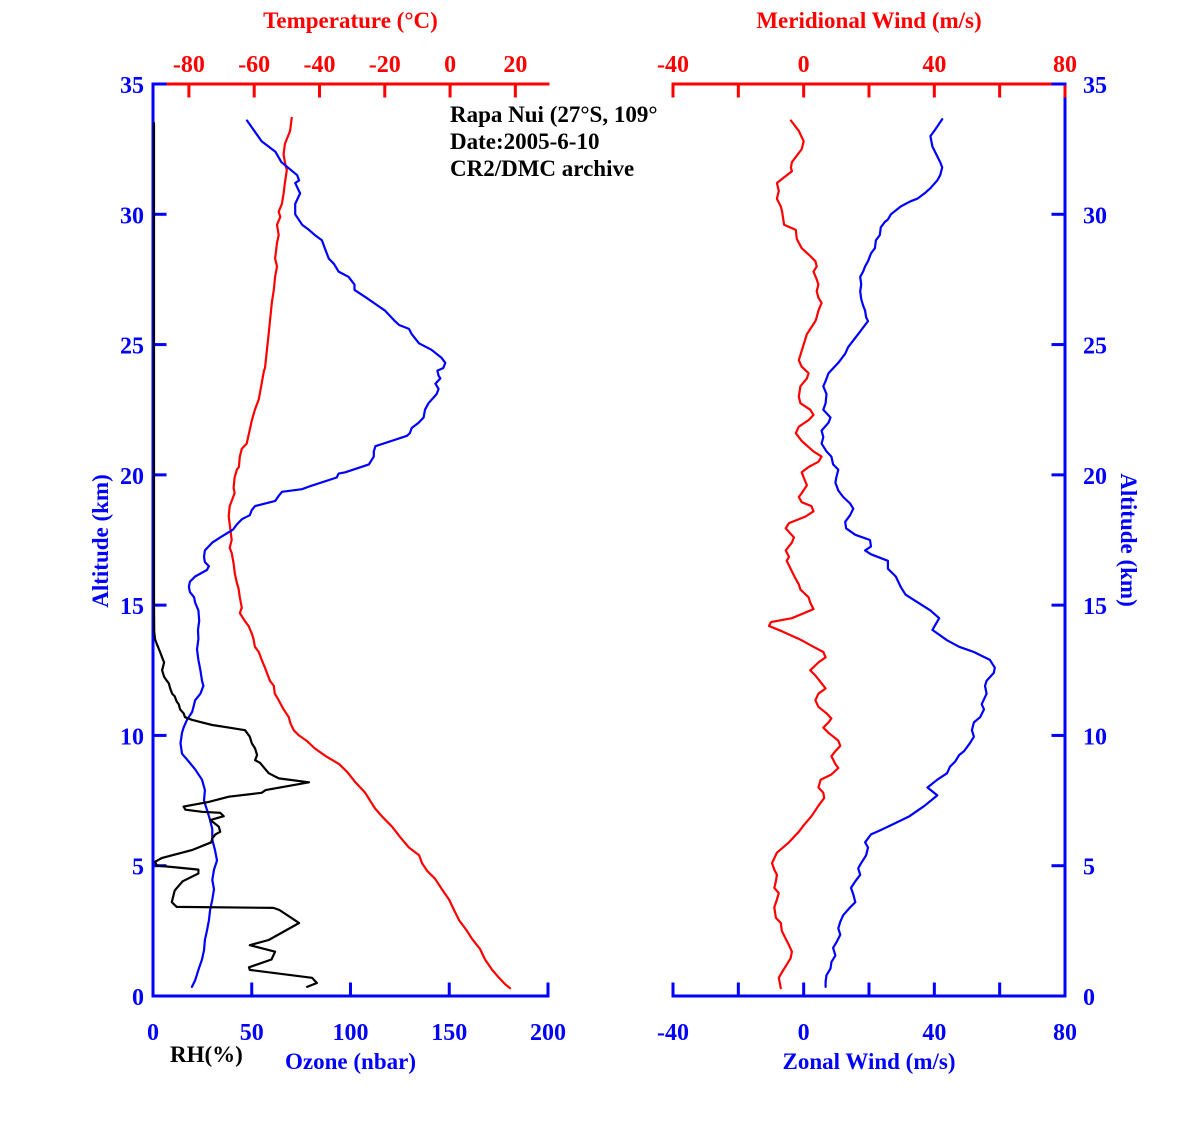  What do you see at coordinates (554, 114) in the screenshot?
I see `annotation-station: Rapa Nui (27°S, 109°` at bounding box center [554, 114].